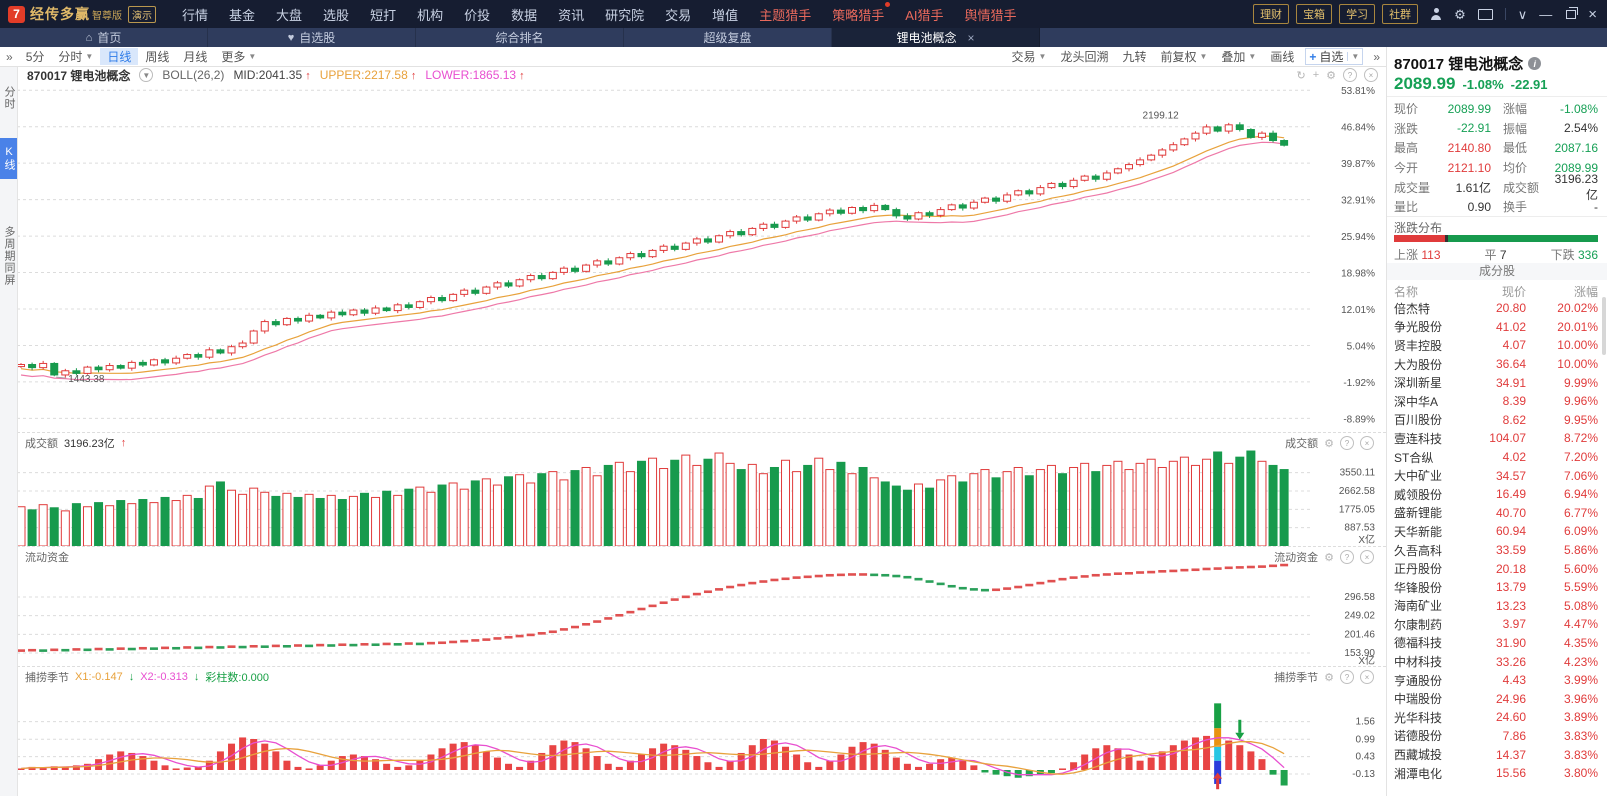 Image resolution: width=1607 pixels, height=796 pixels. What do you see at coordinates (9, 256) in the screenshot?
I see `chart-mode-多周期同屏: 多周期同屏` at bounding box center [9, 256].